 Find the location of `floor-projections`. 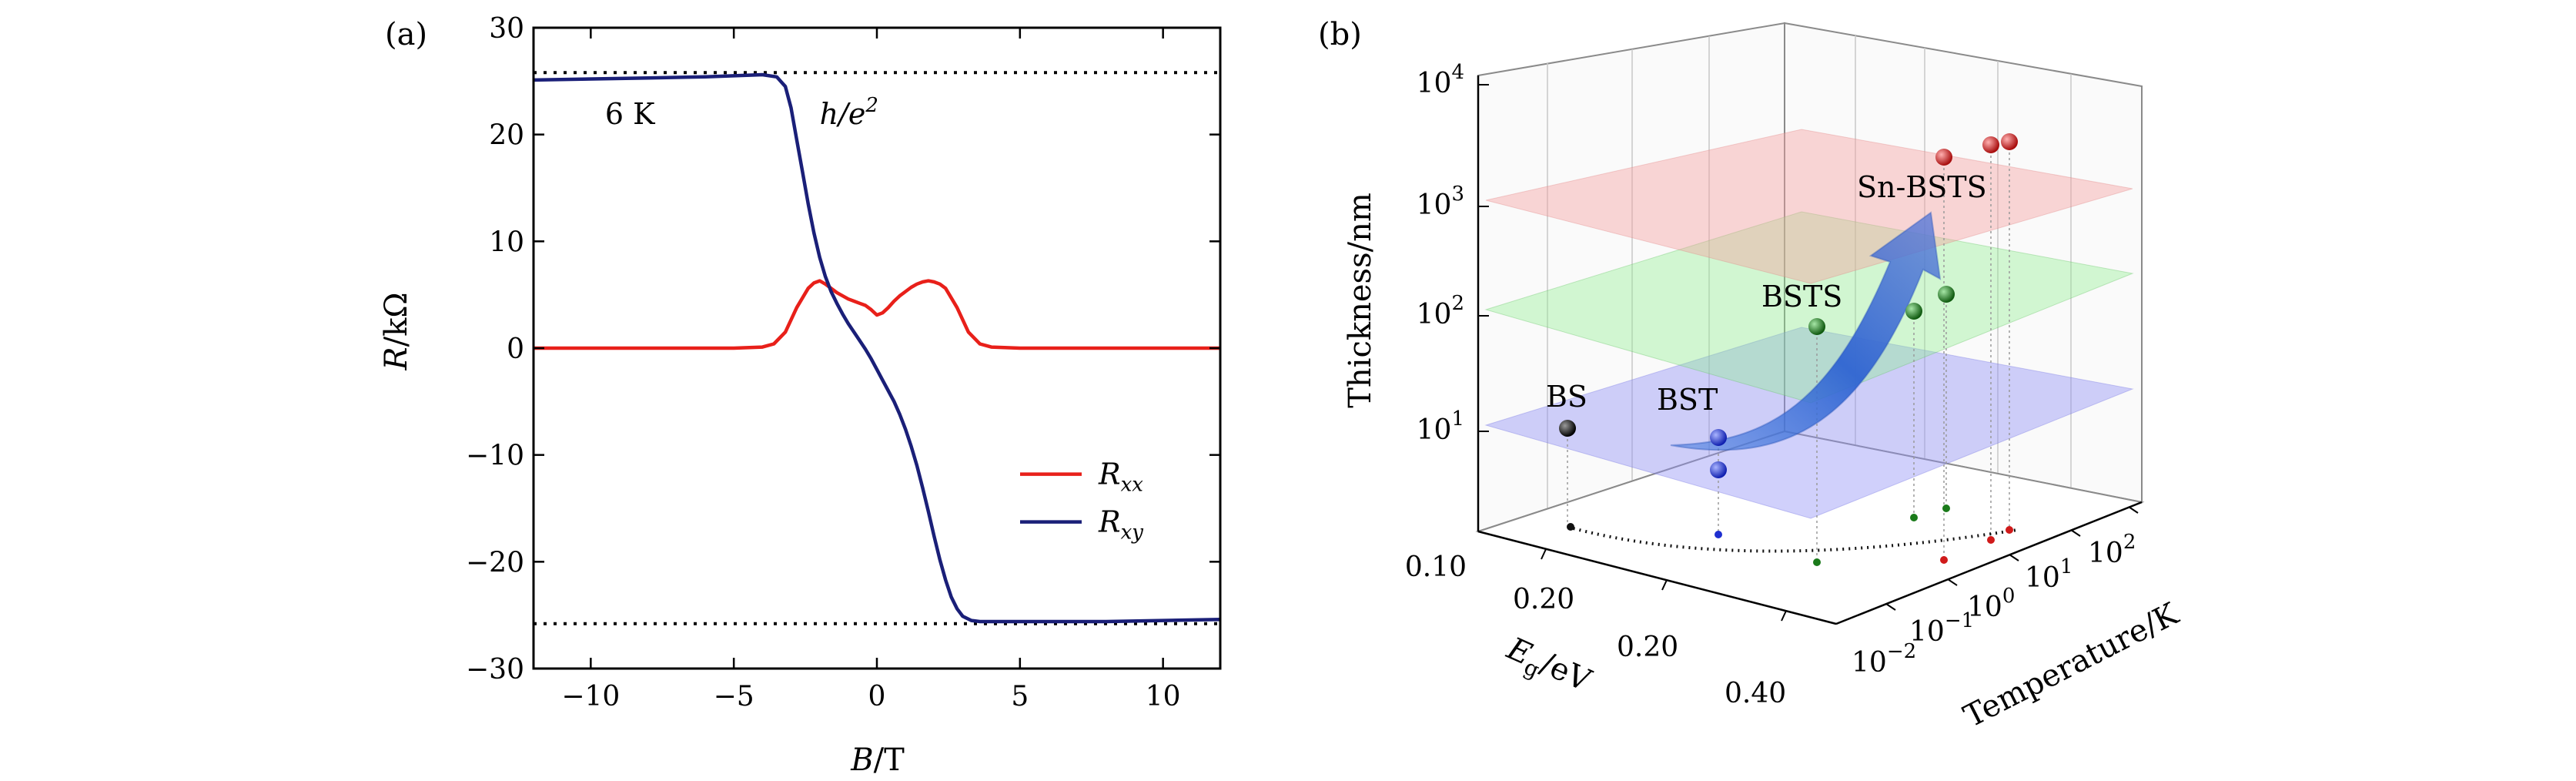

floor-projections is located at coordinates (1790, 535).